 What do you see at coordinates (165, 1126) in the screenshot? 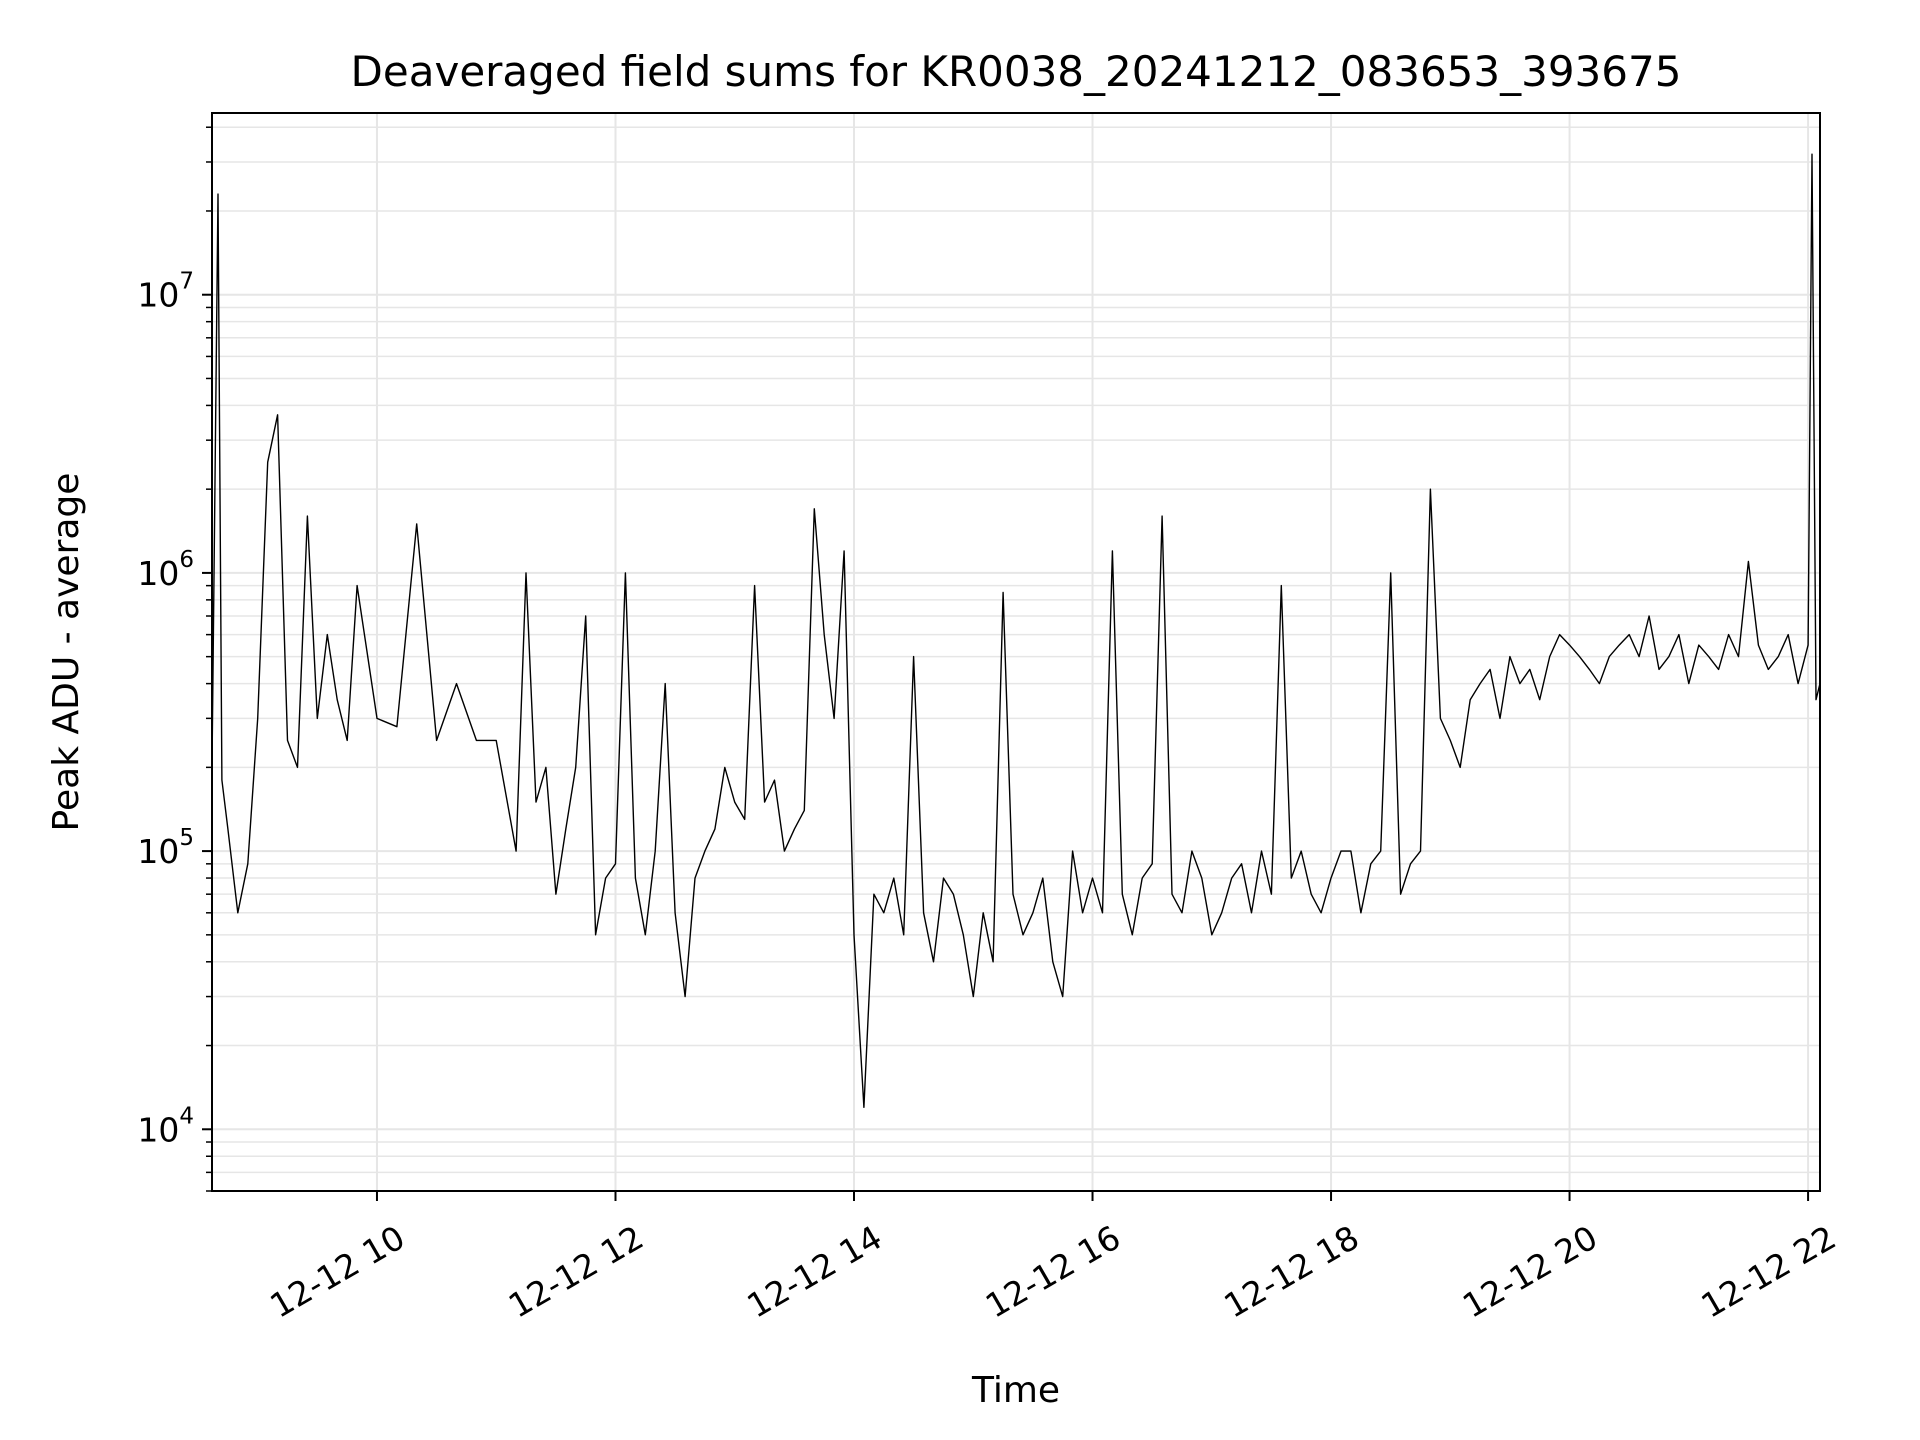
I see `y-tick-label: 10⁴` at bounding box center [165, 1126].